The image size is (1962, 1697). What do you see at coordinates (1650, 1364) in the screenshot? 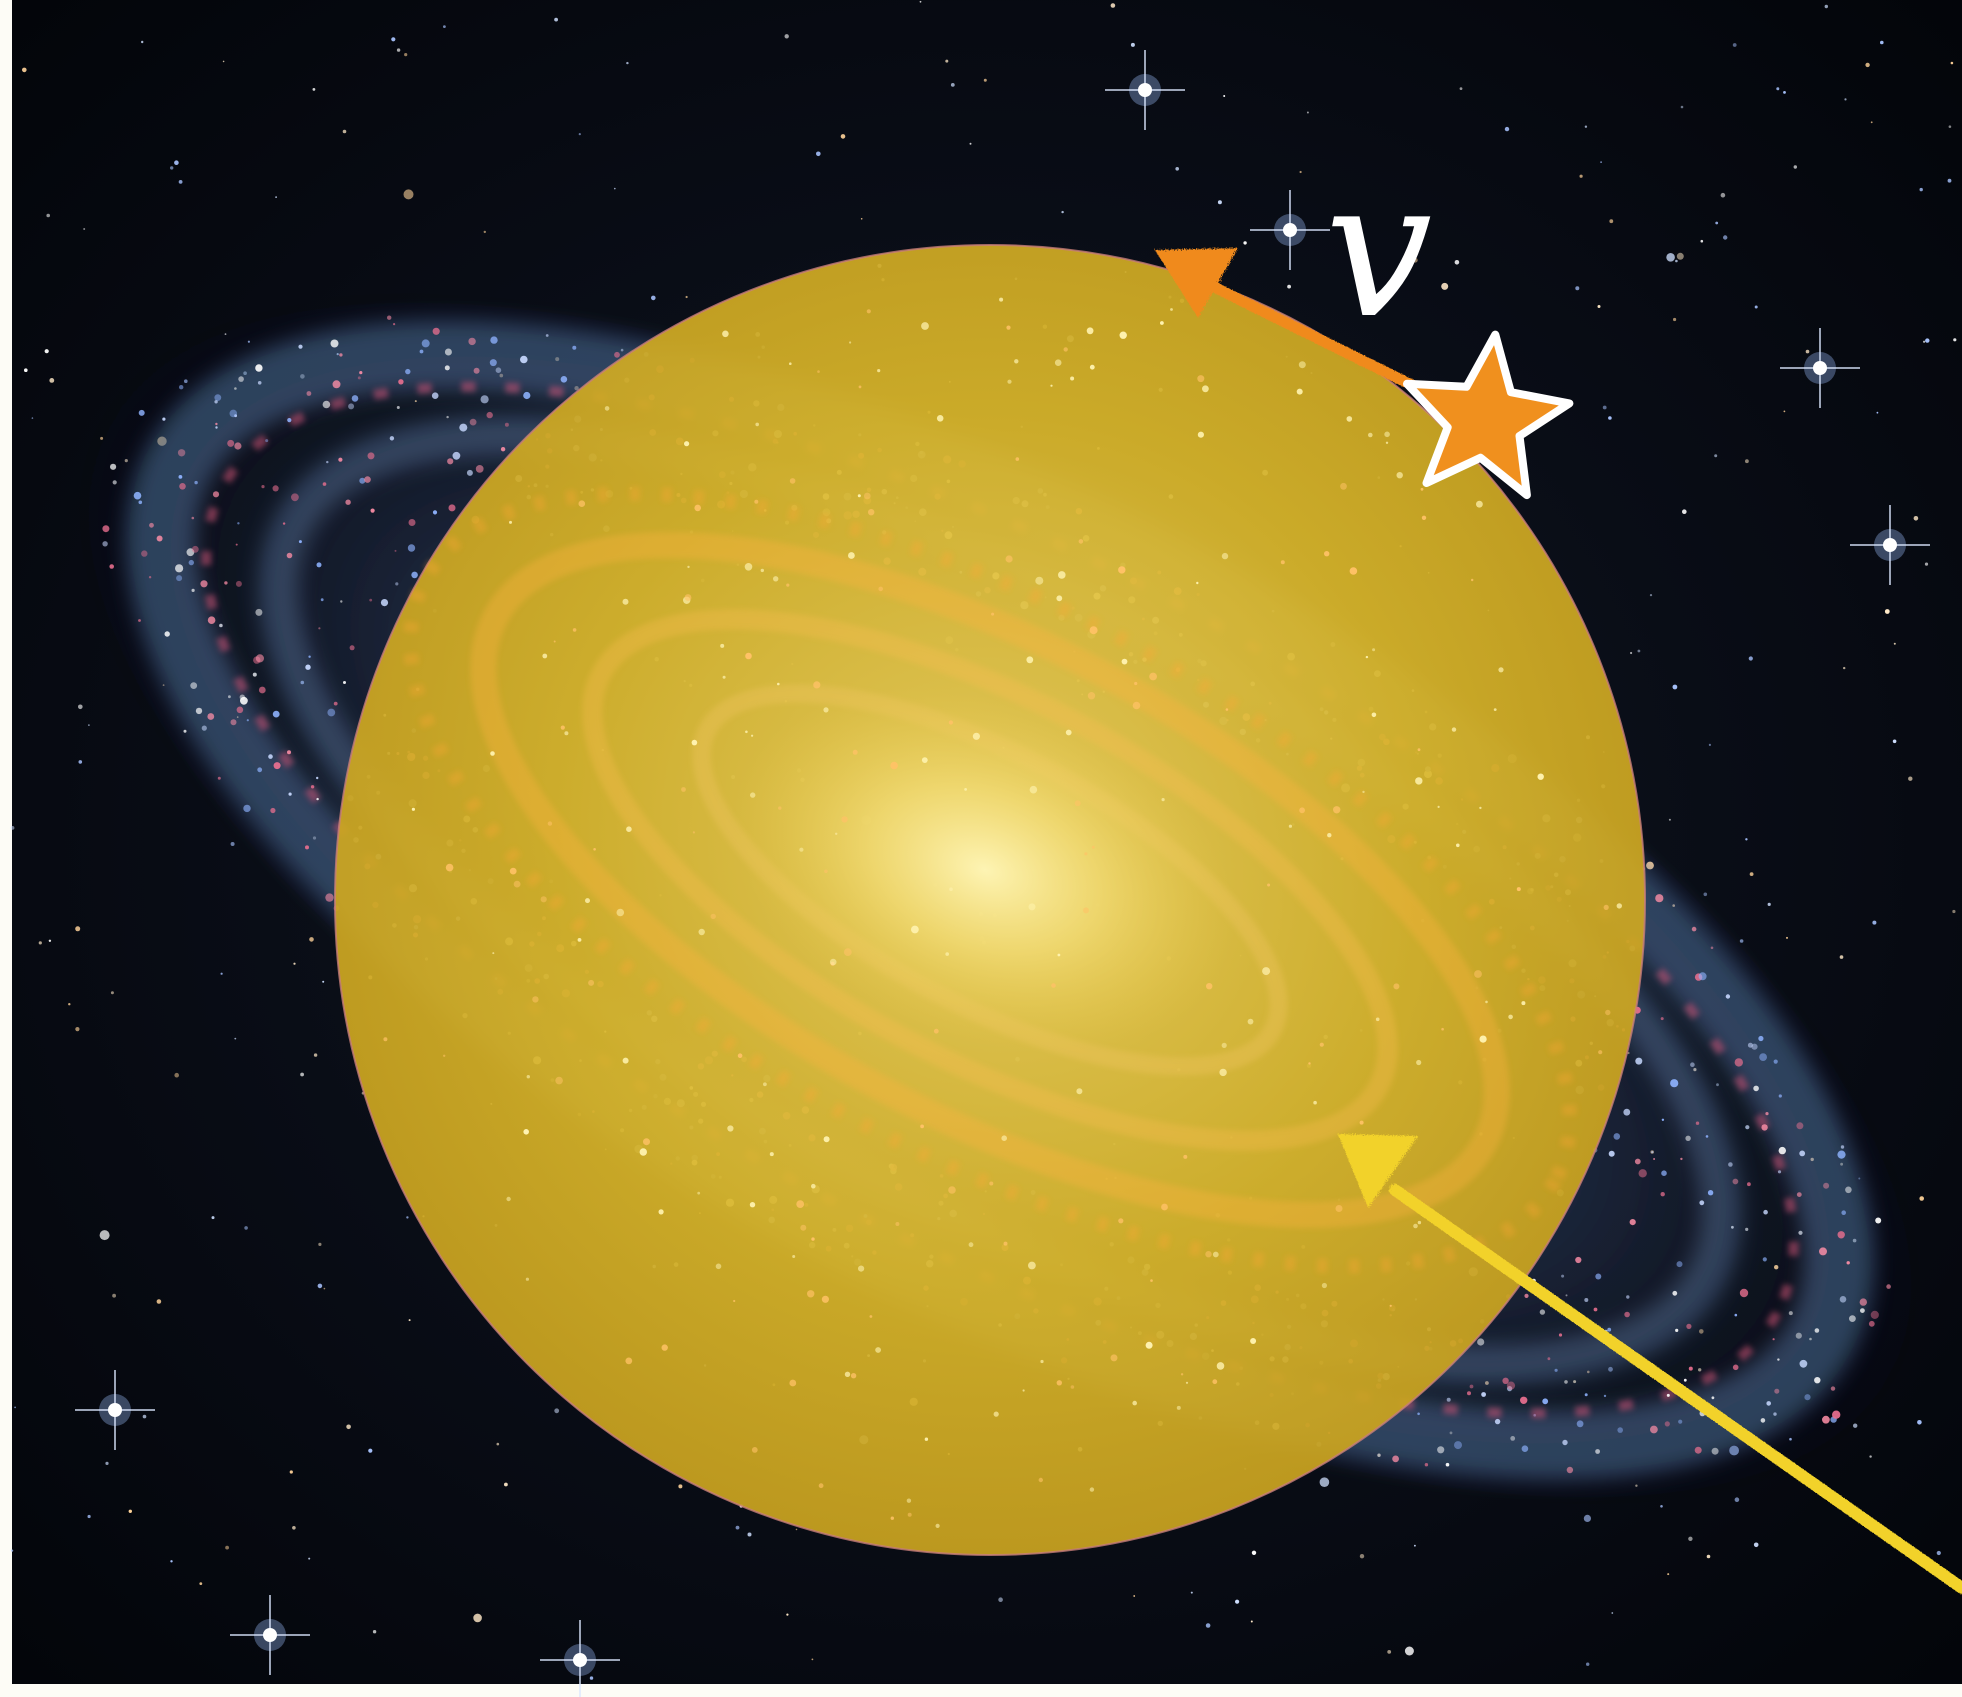
I see `pointer-arrow` at bounding box center [1650, 1364].